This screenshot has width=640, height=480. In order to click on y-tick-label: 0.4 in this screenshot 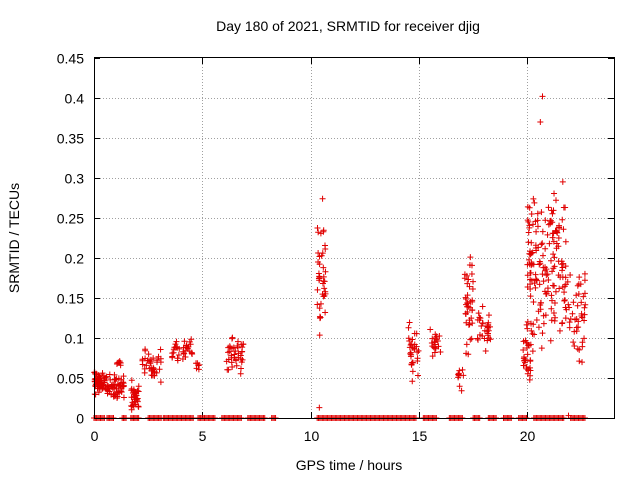, I will do `click(75, 99)`.